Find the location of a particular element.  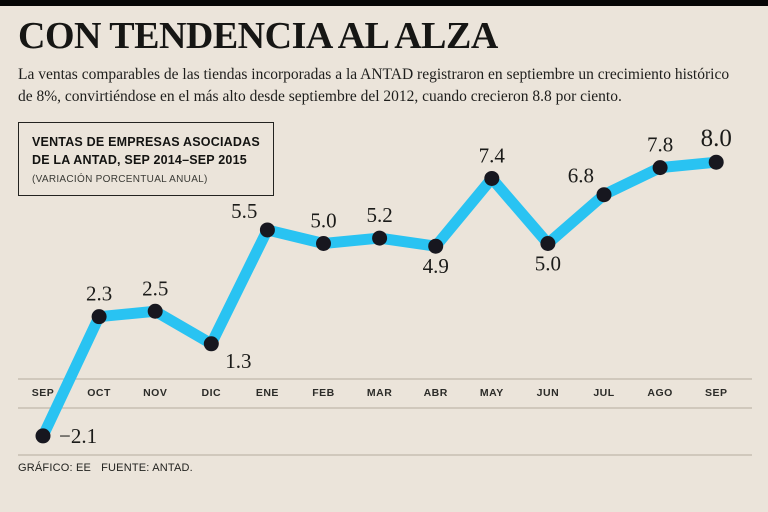

value-label: 7.8 is located at coordinates (660, 145).